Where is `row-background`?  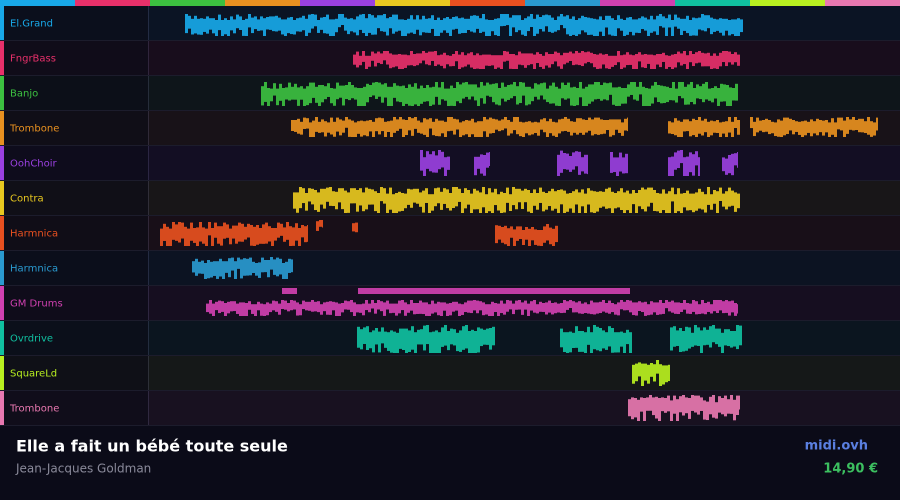 row-background is located at coordinates (450, 408).